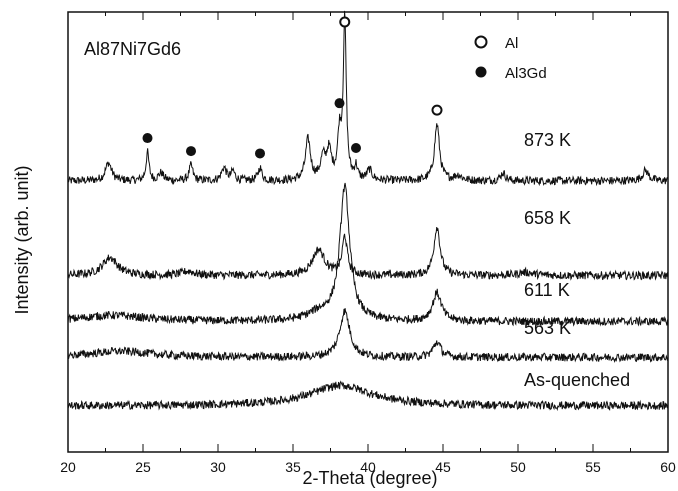  I want to click on legend-al-label: Al, so click(511, 43).